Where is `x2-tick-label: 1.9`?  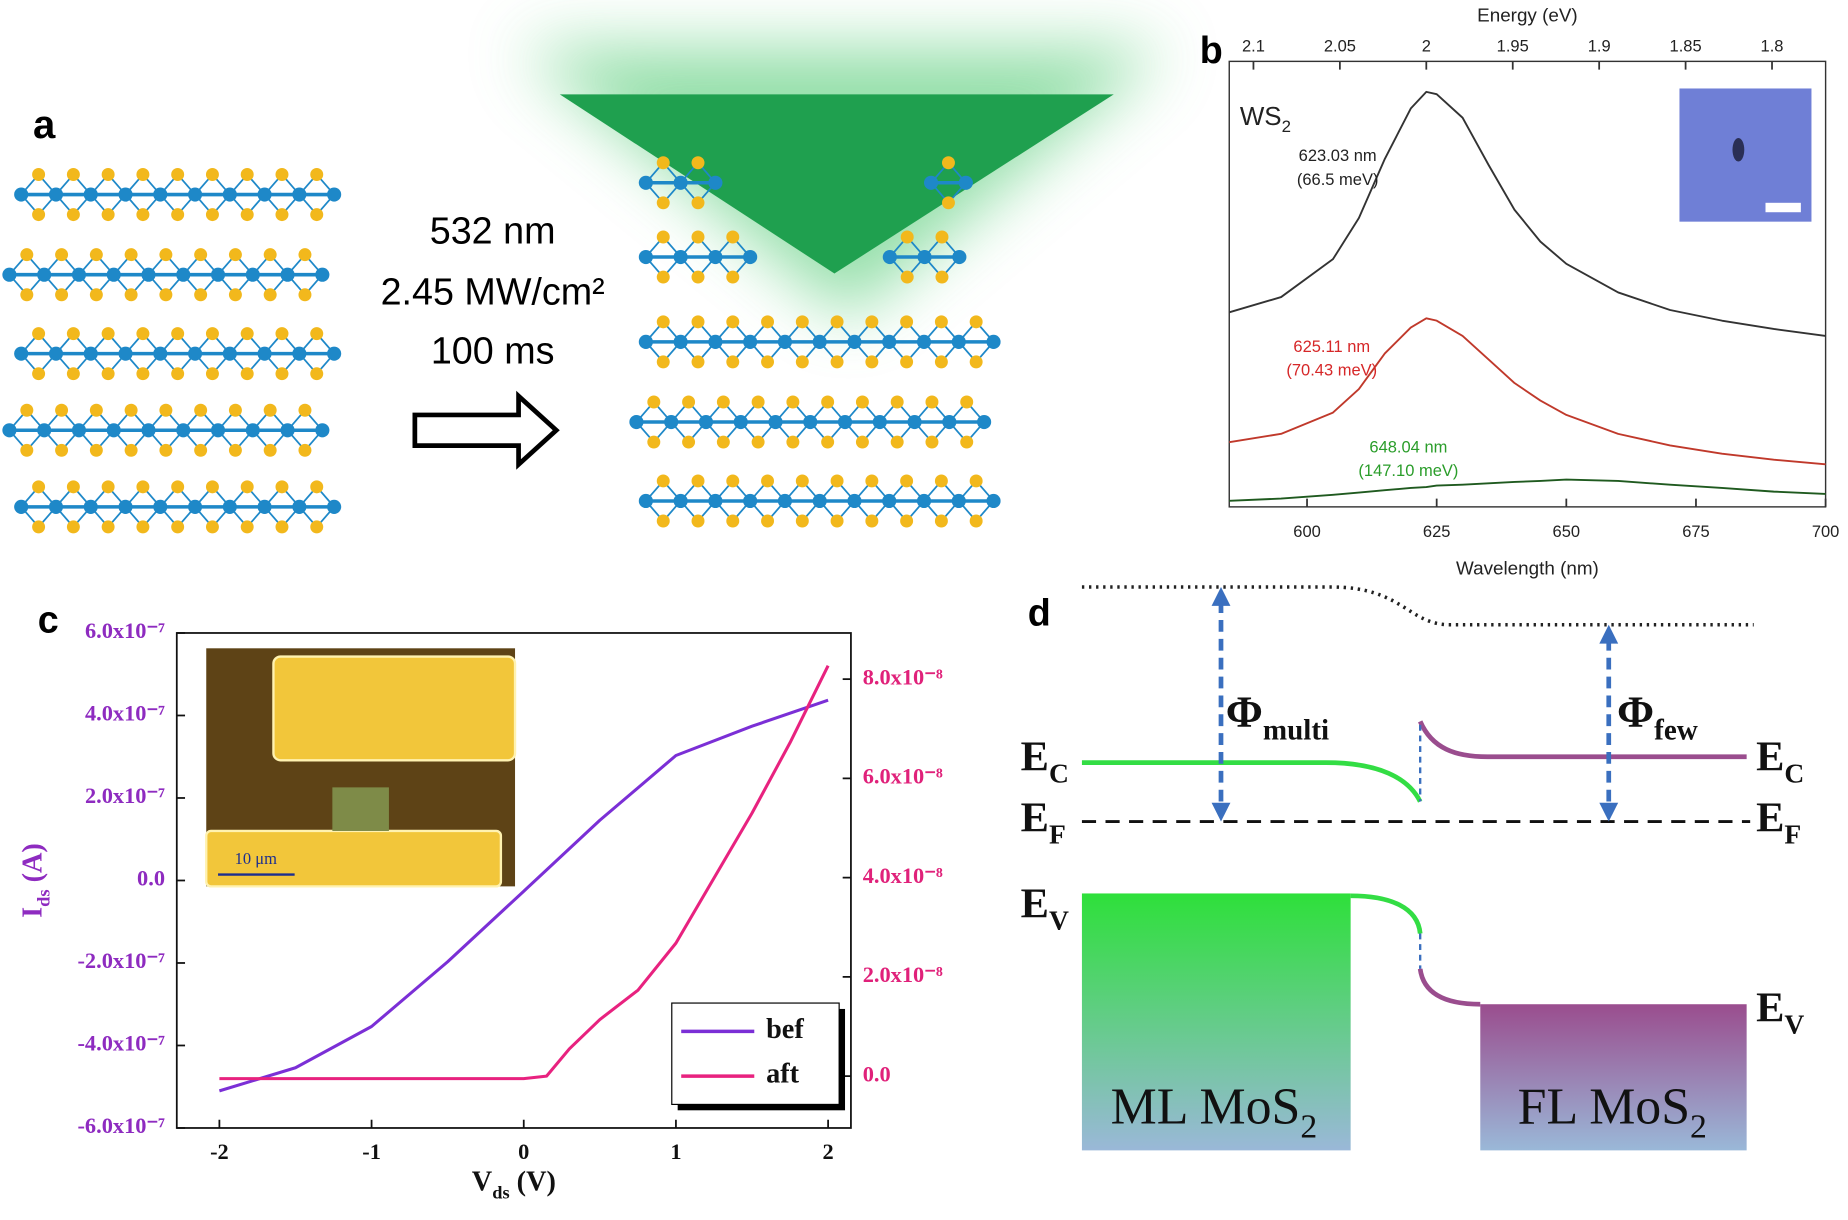
x2-tick-label: 1.9 is located at coordinates (1599, 47).